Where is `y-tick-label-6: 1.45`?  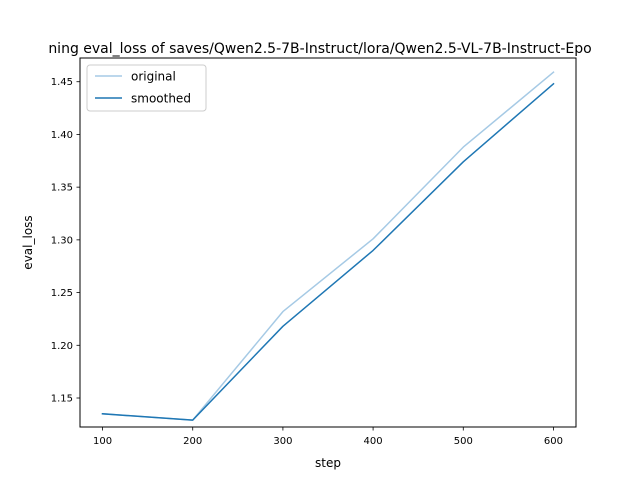 y-tick-label-6: 1.45 is located at coordinates (62, 82).